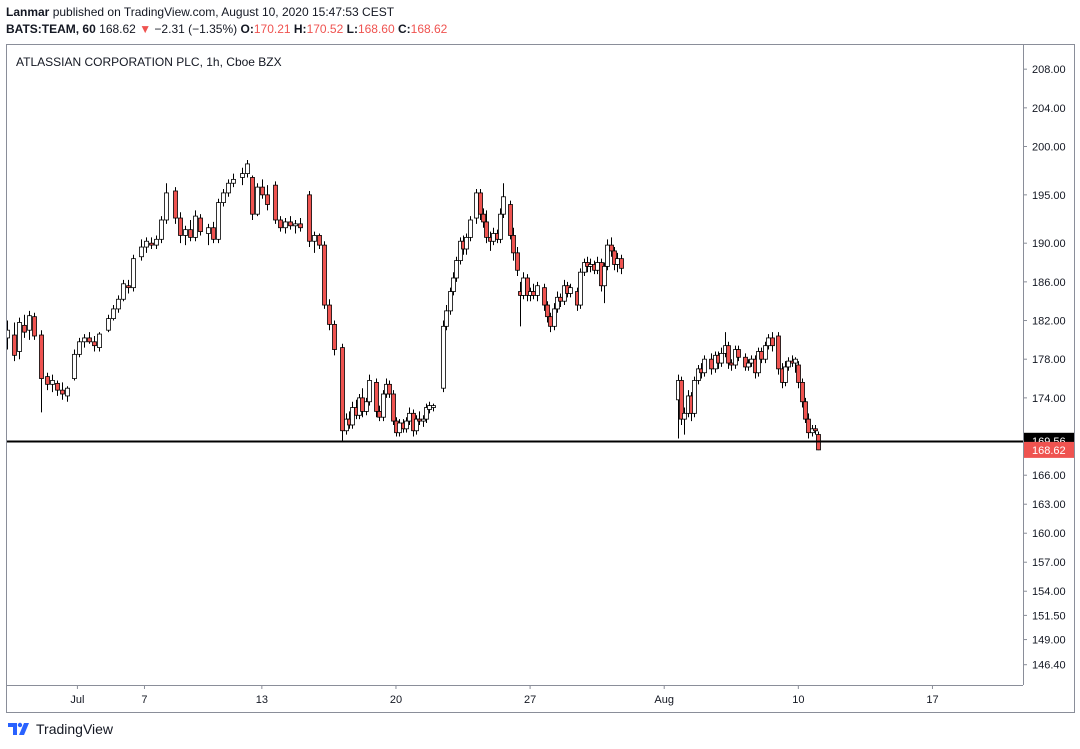 The height and width of the screenshot is (749, 1080). What do you see at coordinates (1049, 641) in the screenshot?
I see `price-tick-label: 149.00` at bounding box center [1049, 641].